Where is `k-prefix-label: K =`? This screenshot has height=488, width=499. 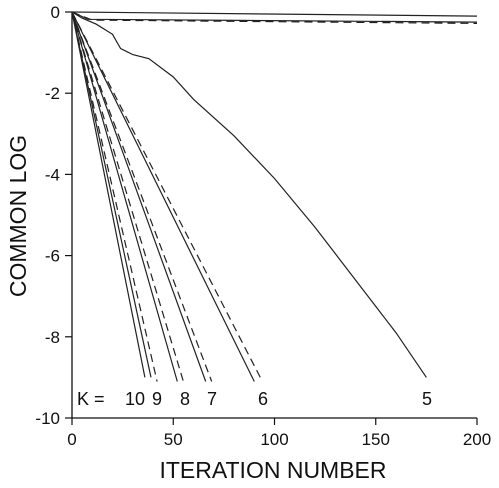
k-prefix-label: K = is located at coordinates (91, 399).